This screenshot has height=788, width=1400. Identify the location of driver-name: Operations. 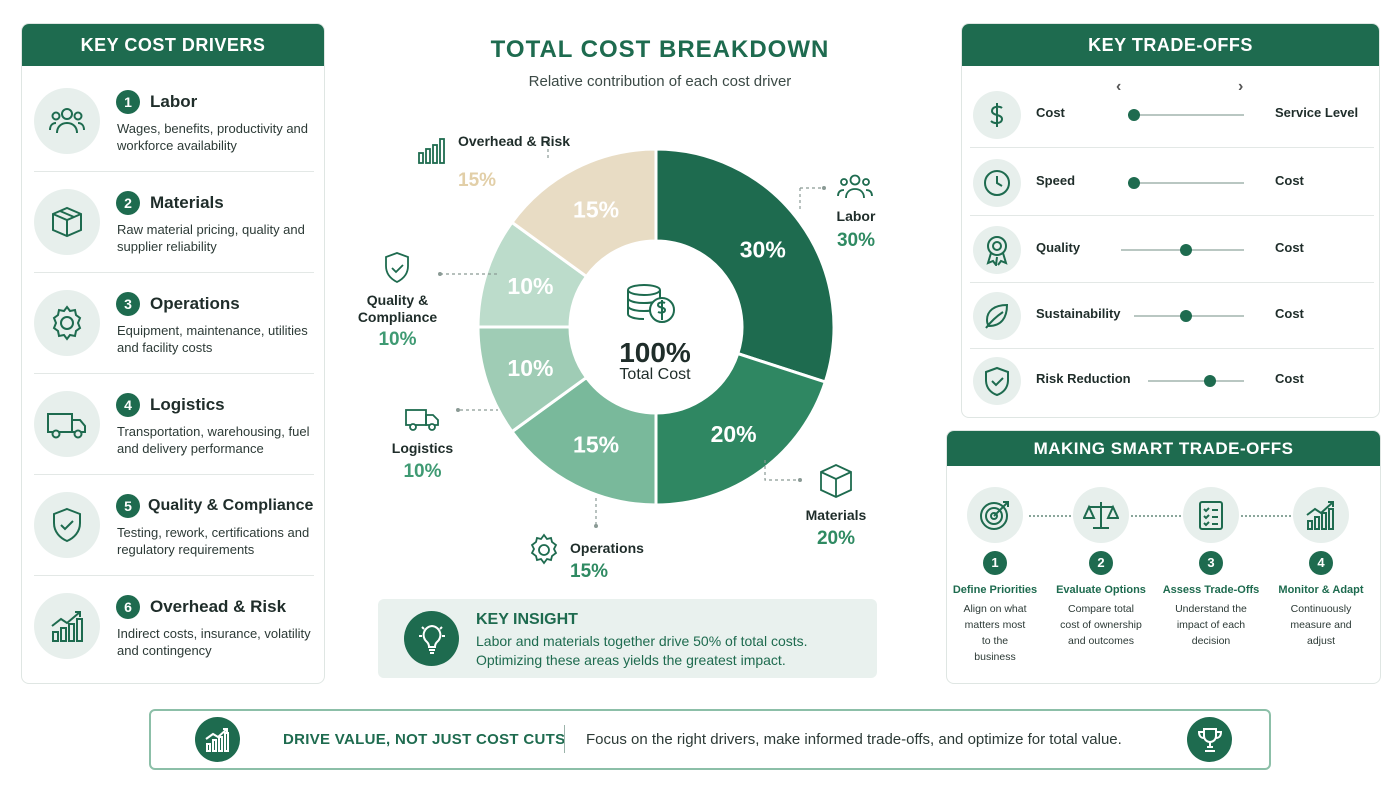
(195, 303).